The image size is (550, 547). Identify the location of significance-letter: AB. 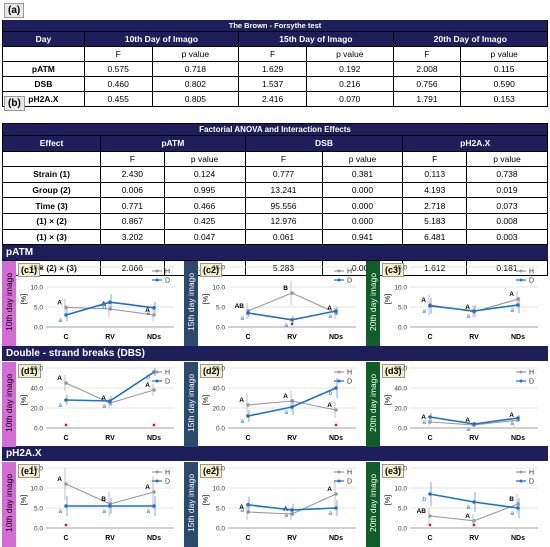
(240, 306).